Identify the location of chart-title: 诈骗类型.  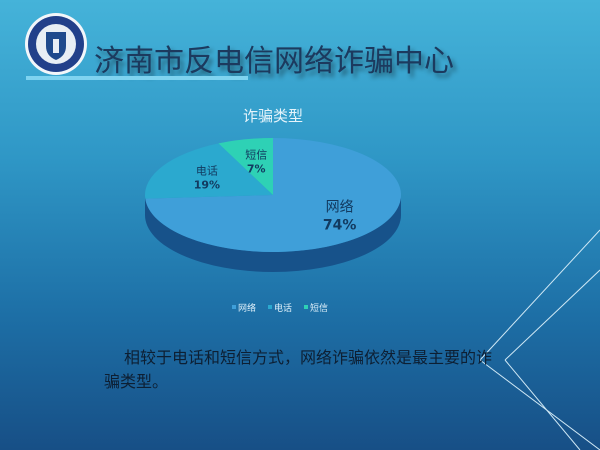
(273, 116).